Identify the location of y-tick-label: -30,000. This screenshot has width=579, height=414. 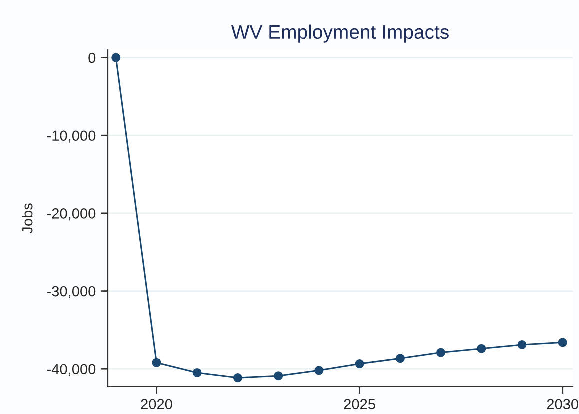
(71, 292).